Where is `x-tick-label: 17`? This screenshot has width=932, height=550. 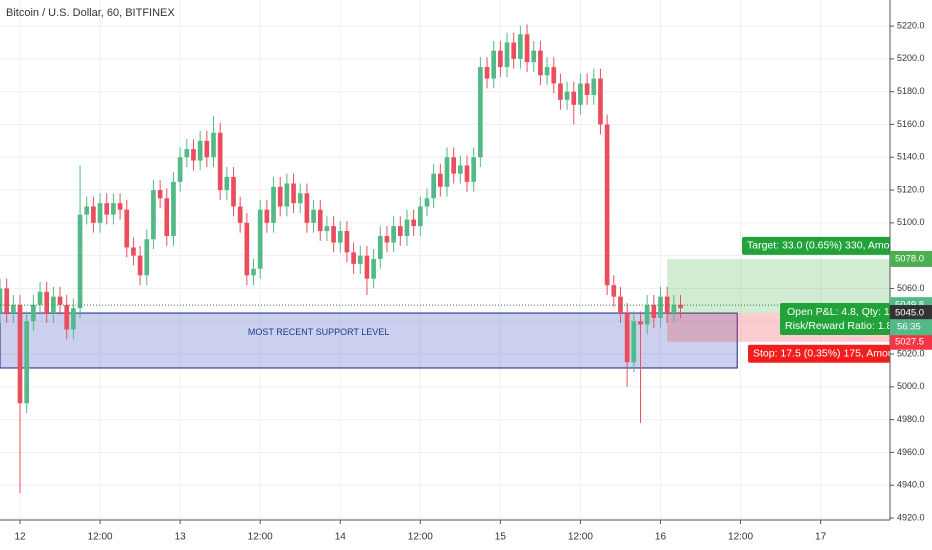
x-tick-label: 17 is located at coordinates (821, 537).